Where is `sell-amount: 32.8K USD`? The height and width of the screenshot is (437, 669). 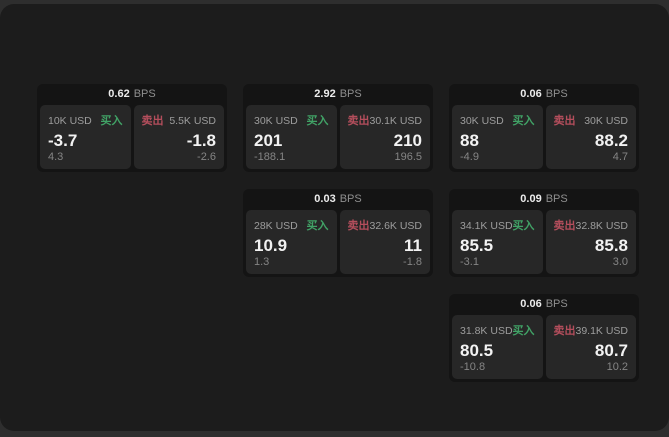
sell-amount: 32.8K USD is located at coordinates (602, 226).